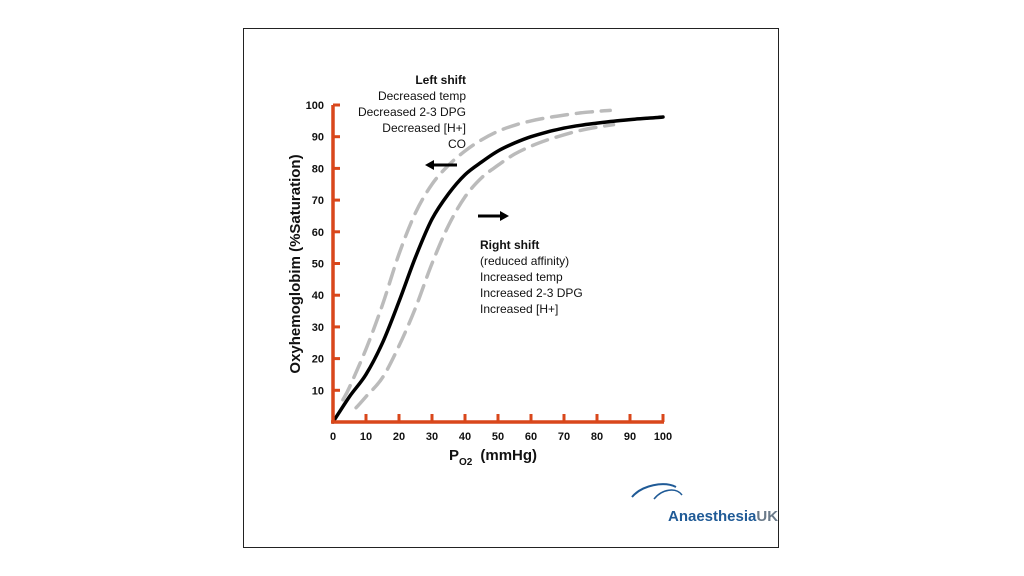 The width and height of the screenshot is (1024, 576). What do you see at coordinates (493, 216) in the screenshot?
I see `right-arrow` at bounding box center [493, 216].